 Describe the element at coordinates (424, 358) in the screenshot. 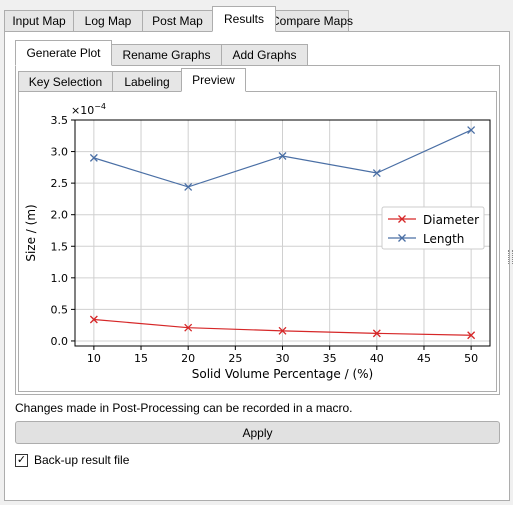

I see `x-tick-label: 45` at that location.